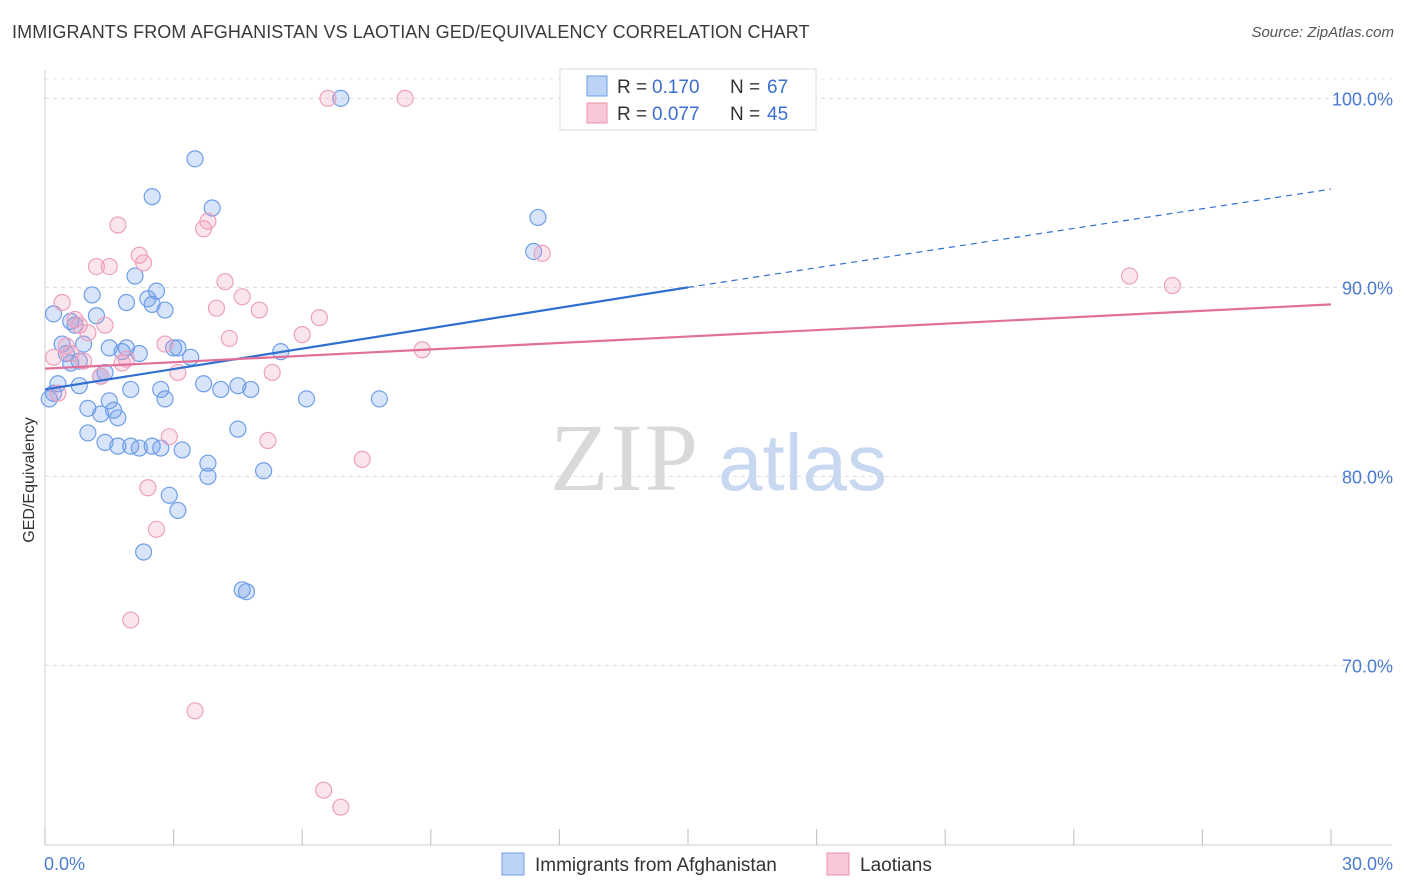 This screenshot has width=1406, height=892. Describe the element at coordinates (513, 864) in the screenshot. I see `bottom-legend-swatch-blue` at that location.